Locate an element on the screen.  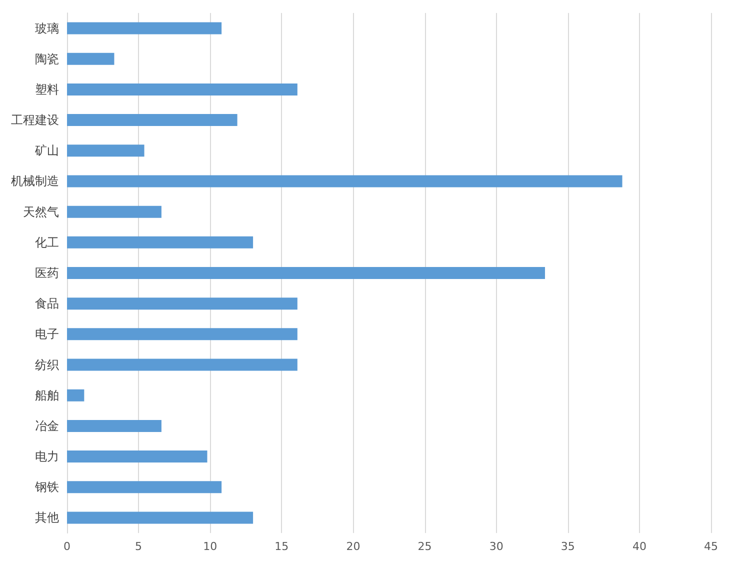
y-tick-label: 塑料 is located at coordinates (47, 89).